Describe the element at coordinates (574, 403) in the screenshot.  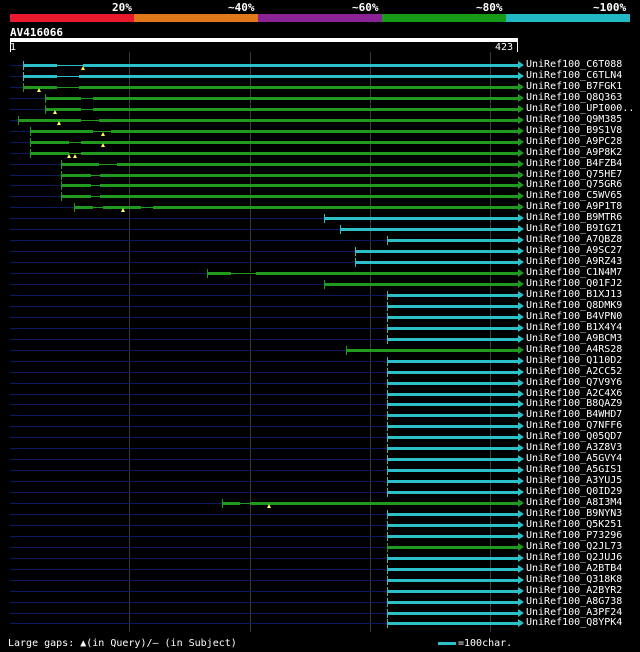
I see `hit-label: UniRef100_B8QAZ9` at that location.